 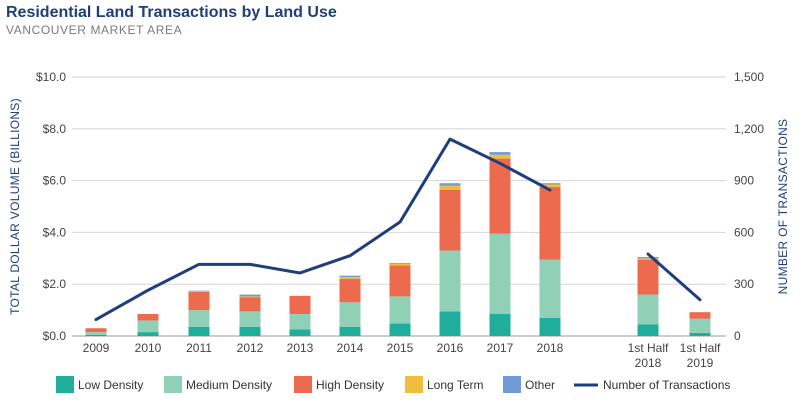 What do you see at coordinates (148, 348) in the screenshot?
I see `x-tick-label: 2010` at bounding box center [148, 348].